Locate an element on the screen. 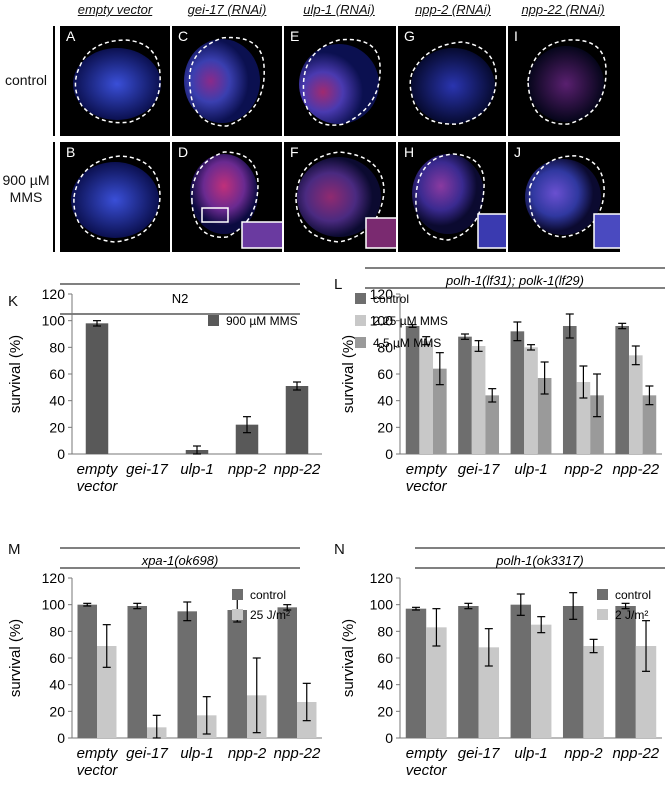  panel-letter-F: F is located at coordinates (294, 152).